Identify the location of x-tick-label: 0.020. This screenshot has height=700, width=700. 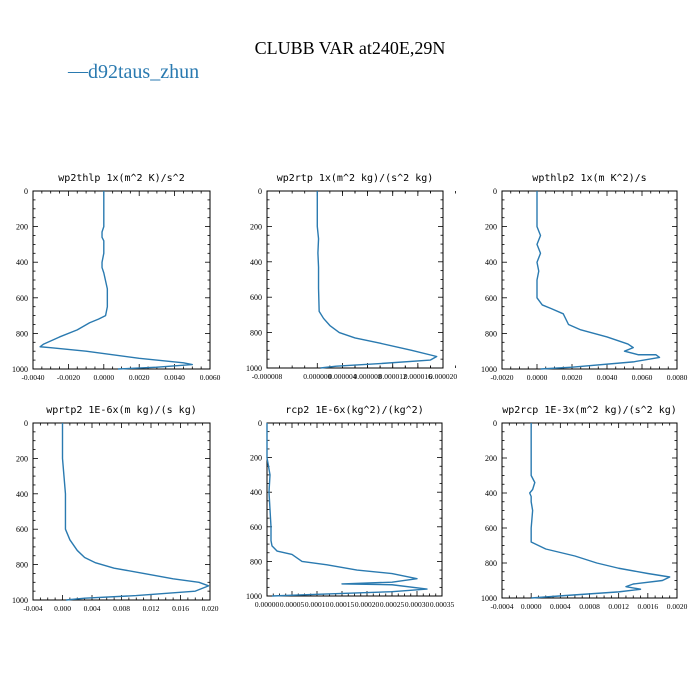
(210, 608).